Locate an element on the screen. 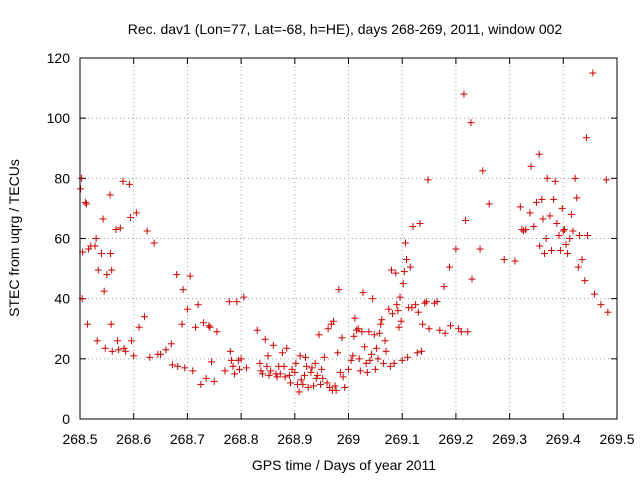  y-tick-label: 100 is located at coordinates (59, 118).